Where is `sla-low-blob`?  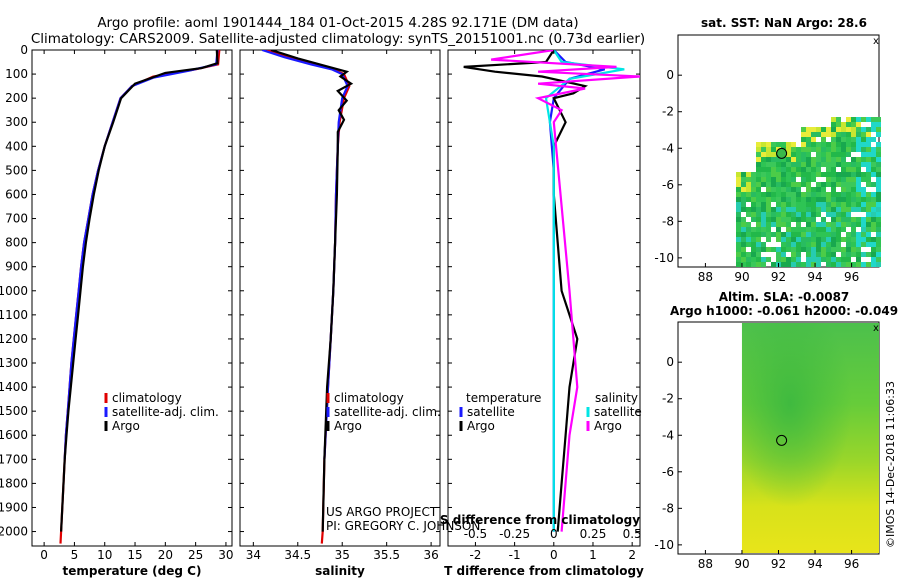 sla-low-blob is located at coordinates (810, 438).